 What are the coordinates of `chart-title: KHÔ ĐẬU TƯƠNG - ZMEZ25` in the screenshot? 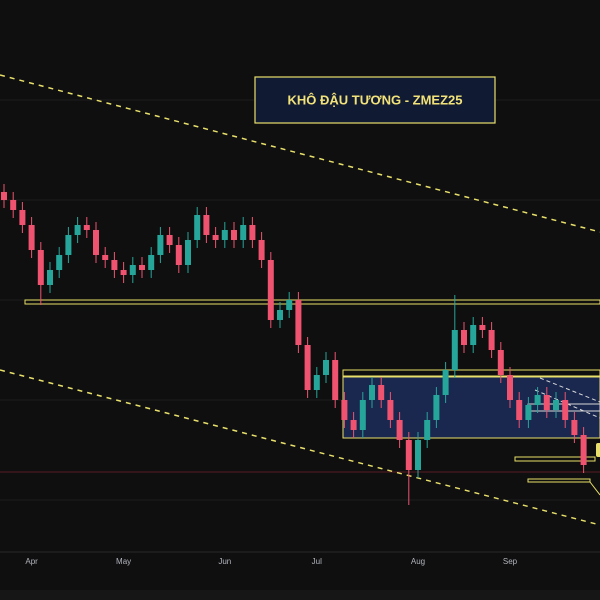 It's located at (375, 99).